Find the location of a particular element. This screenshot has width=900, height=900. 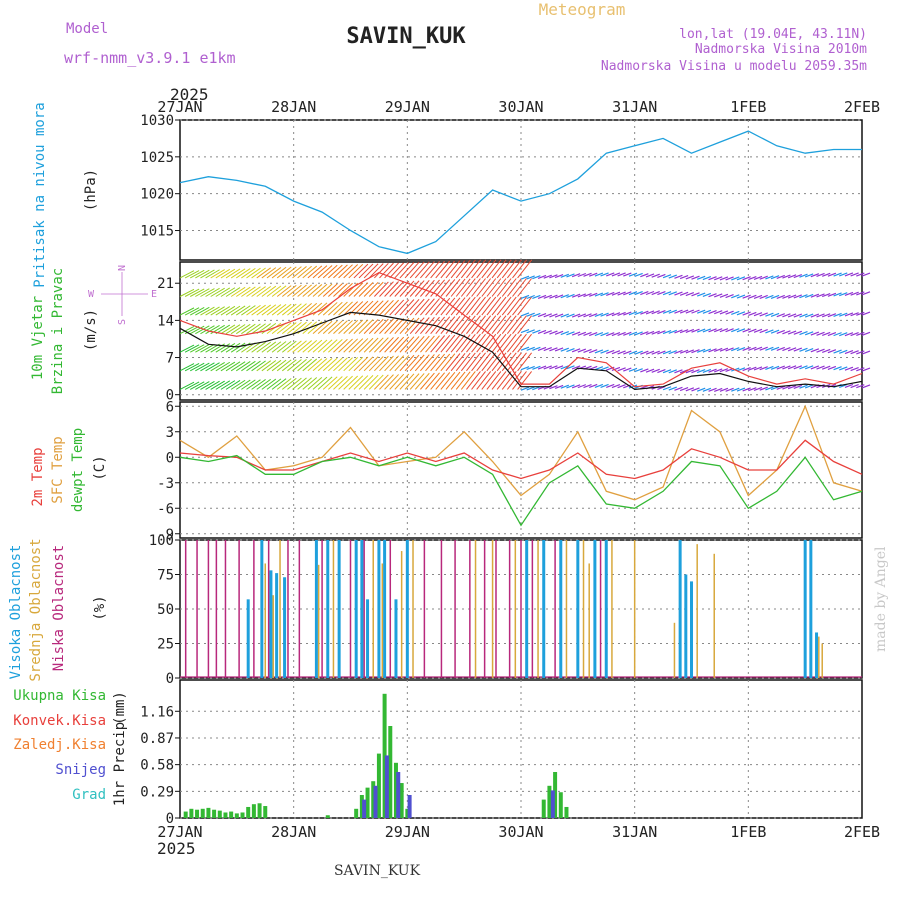

precip-panel: 0 0.29 0.58 0.87 1.16 is located at coordinates (501, 753).